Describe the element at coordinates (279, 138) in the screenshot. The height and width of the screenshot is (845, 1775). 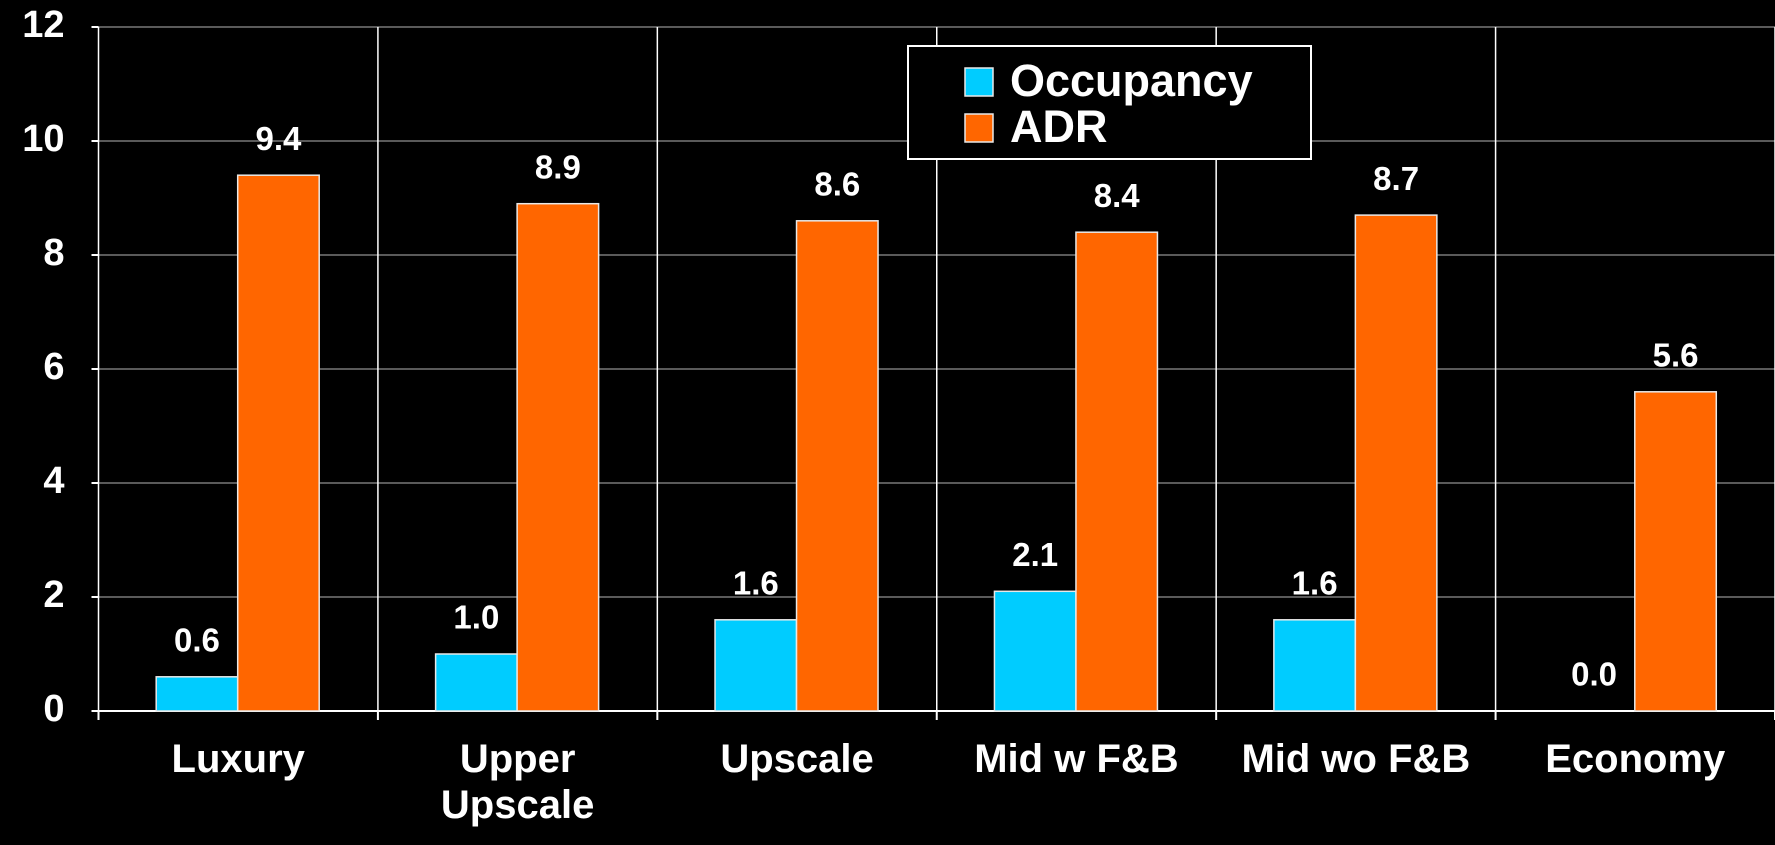
I see `data-label: 9.4` at that location.